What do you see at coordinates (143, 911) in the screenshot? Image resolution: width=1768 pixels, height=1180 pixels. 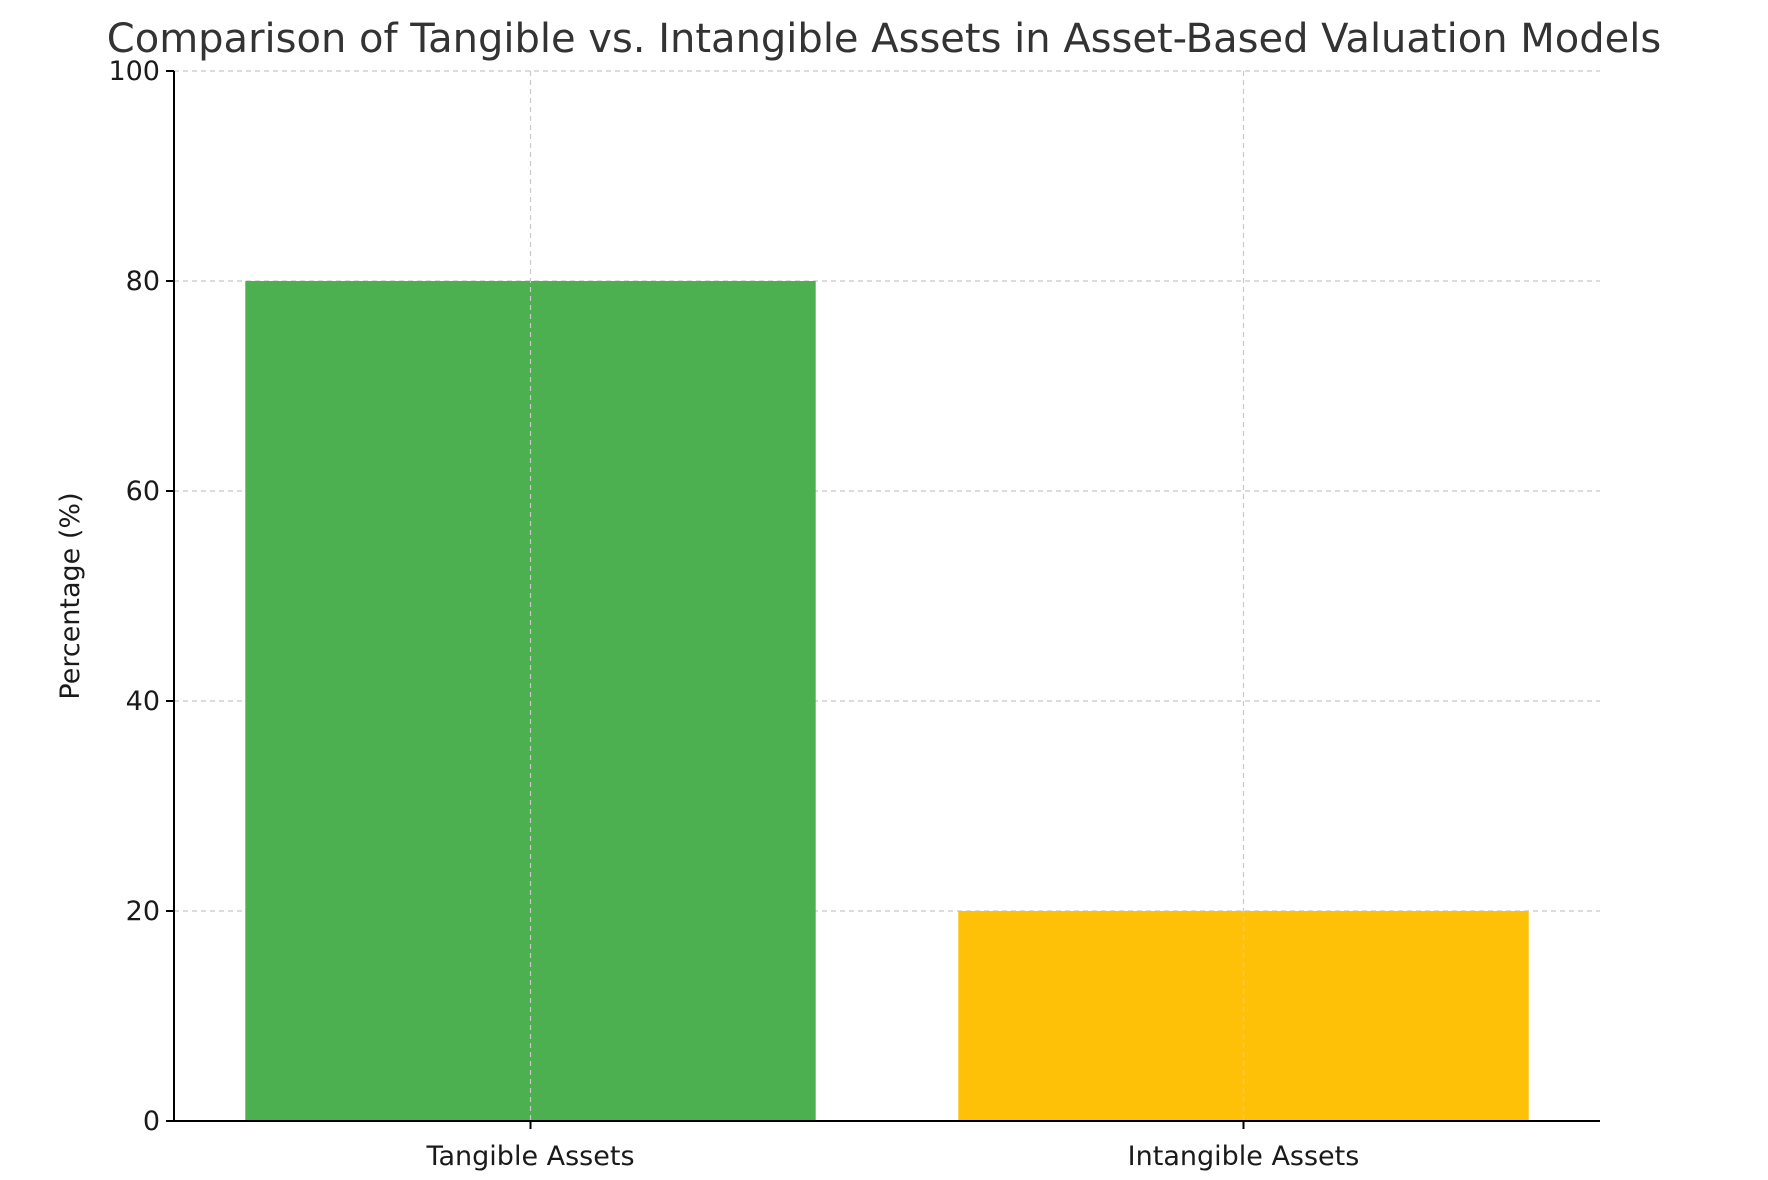 I see `y-tick-label: 20` at bounding box center [143, 911].